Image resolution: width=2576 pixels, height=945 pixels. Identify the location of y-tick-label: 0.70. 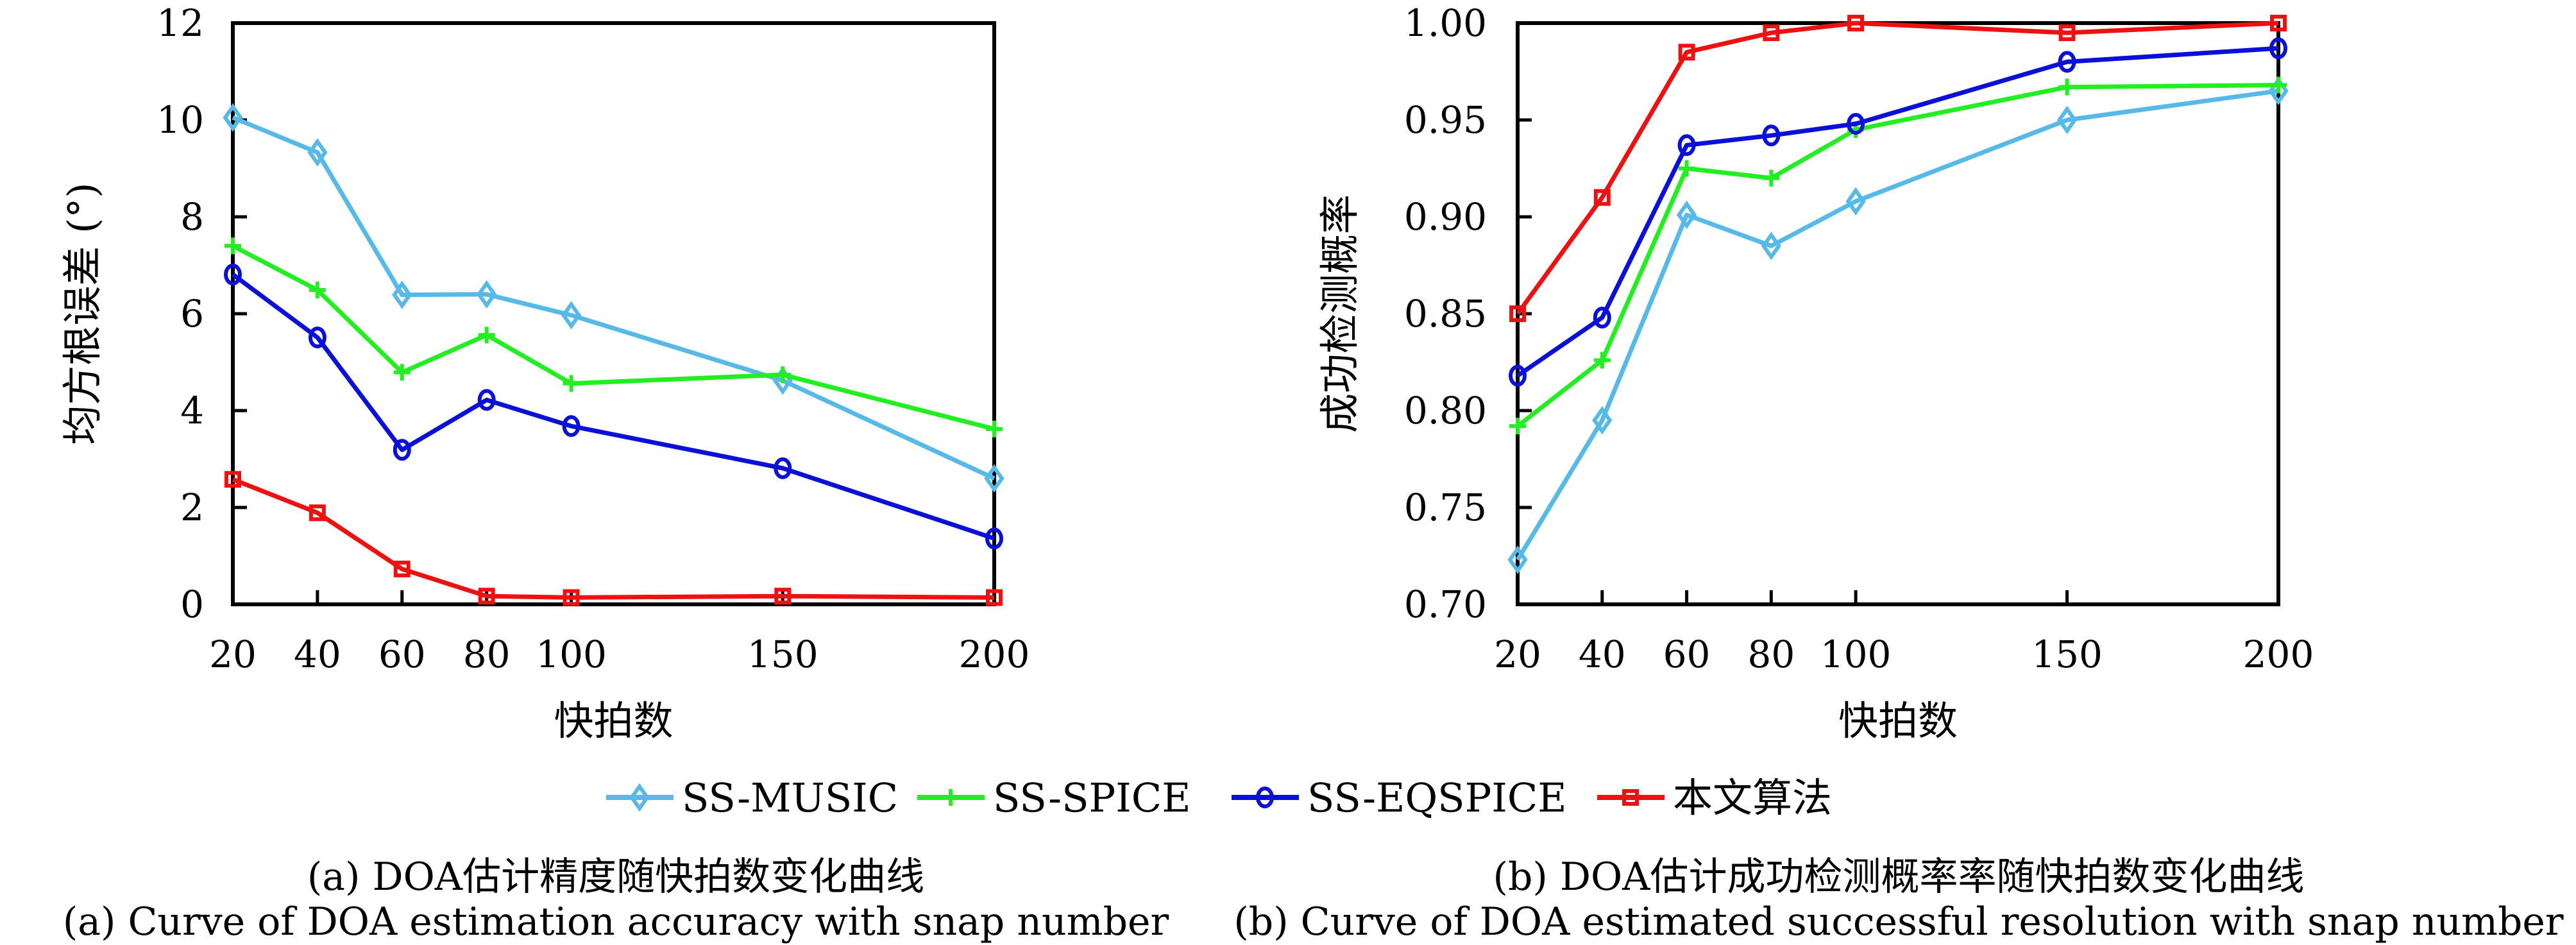
(1445, 604).